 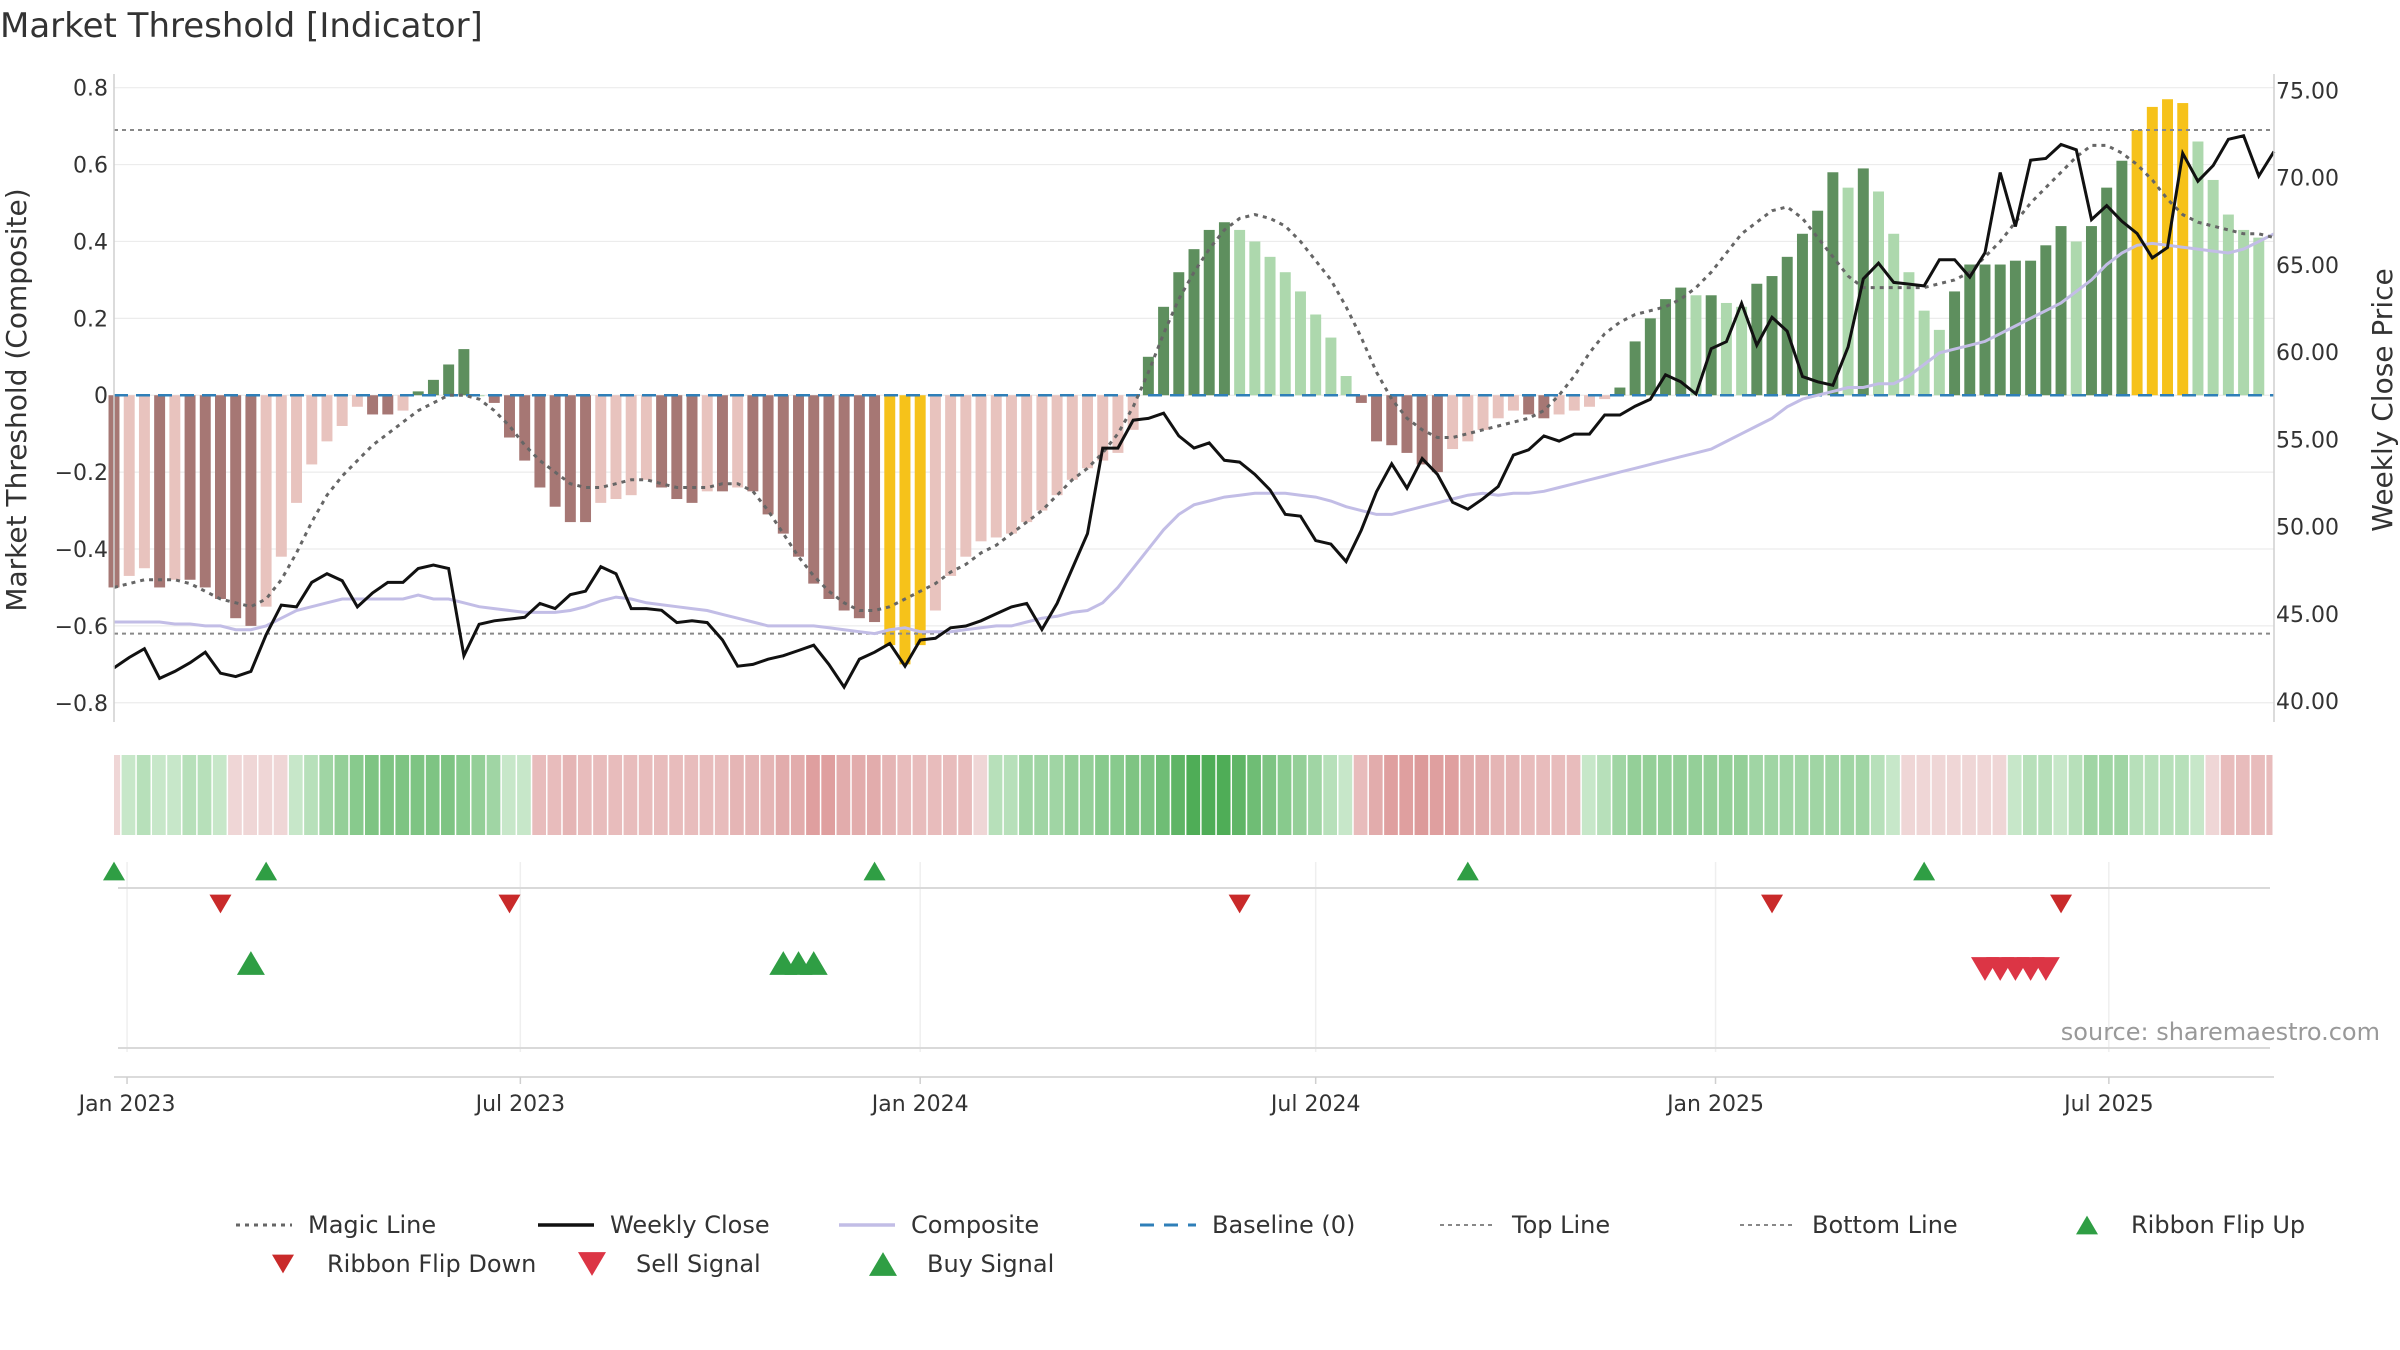 I want to click on legend-swatch, so click(x=283, y=1264).